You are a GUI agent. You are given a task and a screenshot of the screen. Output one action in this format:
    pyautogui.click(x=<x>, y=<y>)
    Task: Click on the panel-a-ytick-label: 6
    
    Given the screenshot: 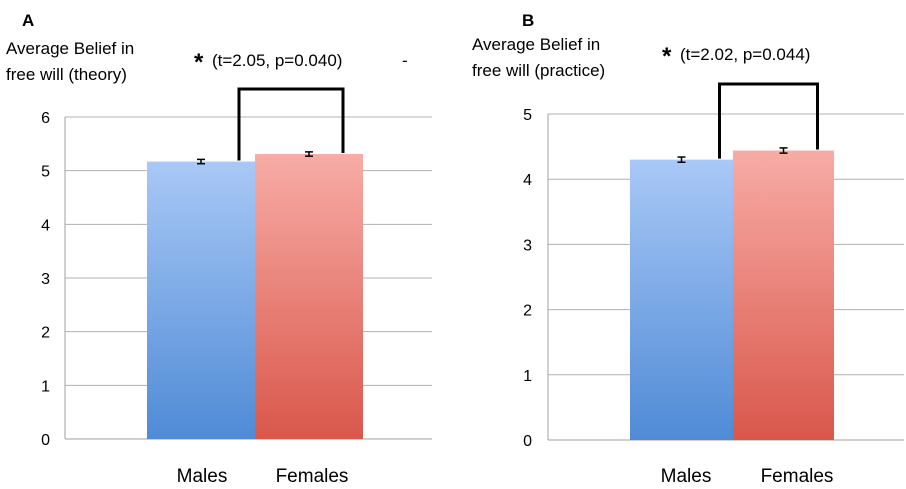 What is the action you would take?
    pyautogui.click(x=45, y=118)
    